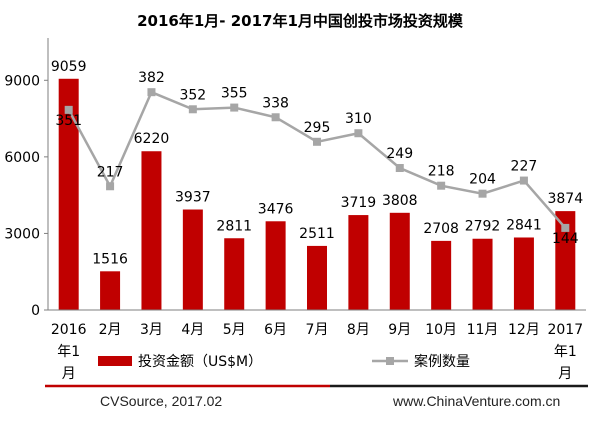 This screenshot has height=424, width=609. I want to click on x-tick-label: 6月, so click(275, 330).